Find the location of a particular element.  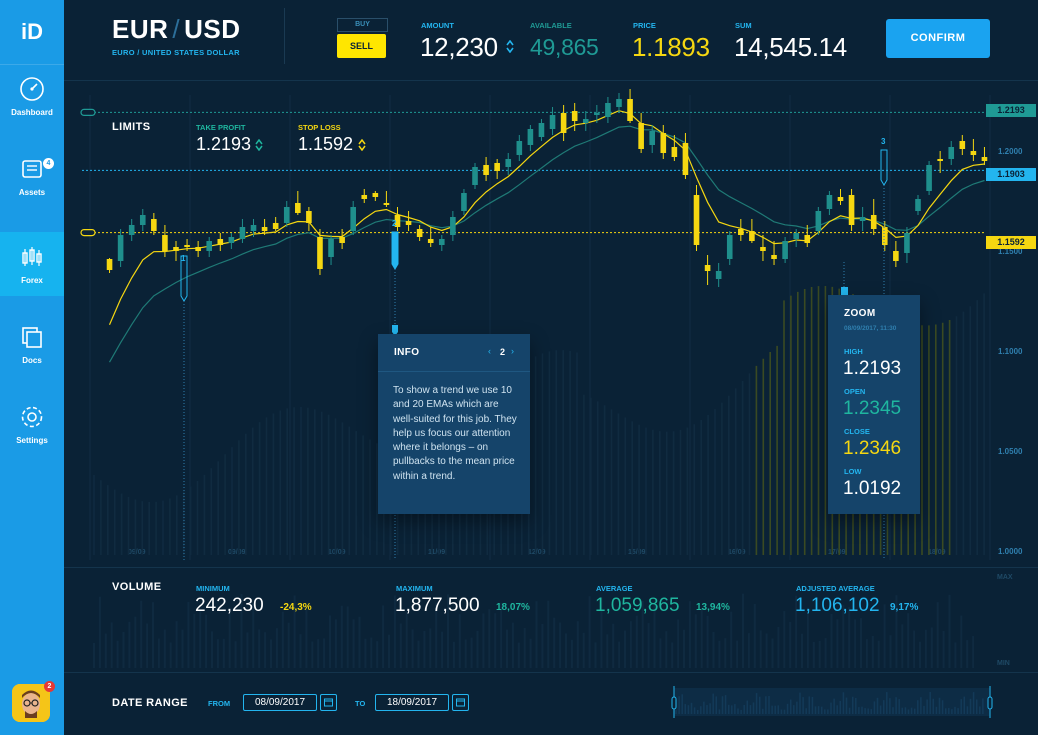

forex-icon is located at coordinates (32, 256).